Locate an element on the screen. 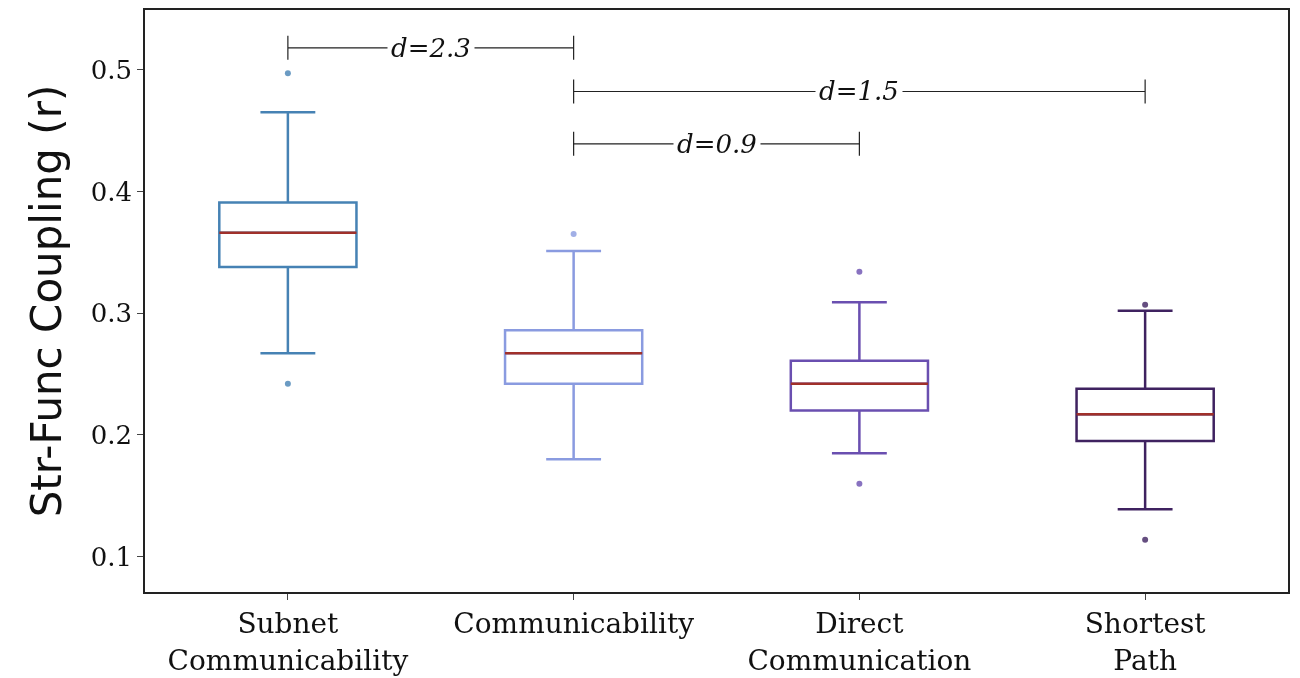 The image size is (1300, 678). y-tick-label: 0.2 is located at coordinates (111, 435).